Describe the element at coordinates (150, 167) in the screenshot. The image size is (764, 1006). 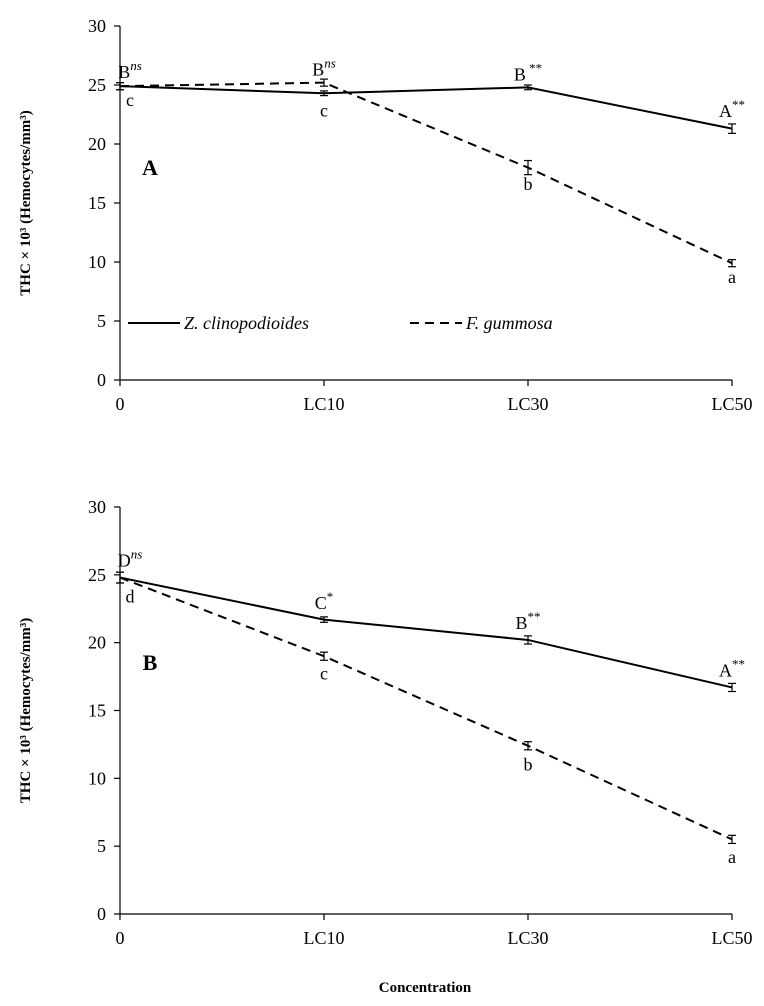
I see `panel-letter: A` at that location.